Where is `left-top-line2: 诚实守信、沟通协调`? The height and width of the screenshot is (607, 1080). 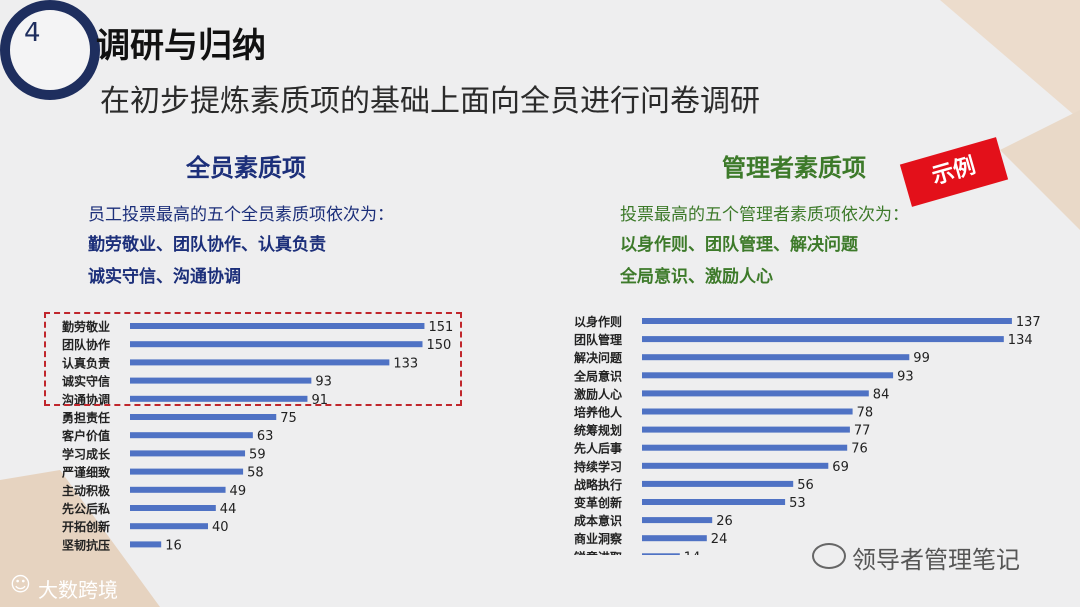
left-top-line2: 诚实守信、沟通协调 is located at coordinates (164, 277).